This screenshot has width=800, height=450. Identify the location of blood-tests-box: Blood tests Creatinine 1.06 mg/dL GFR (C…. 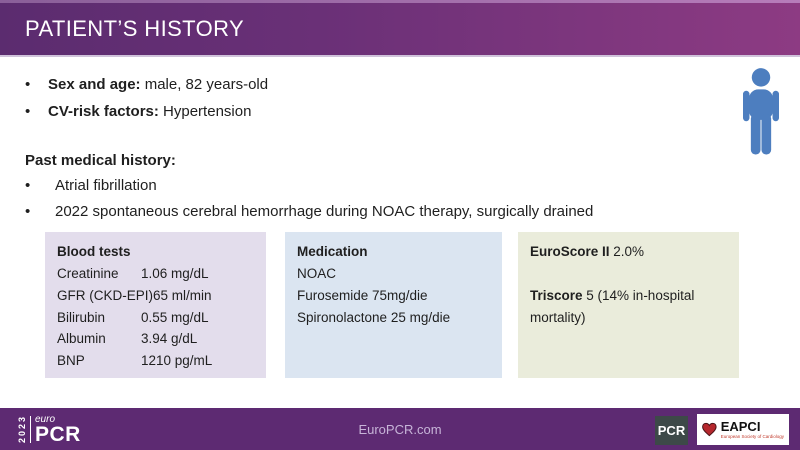
(155, 305).